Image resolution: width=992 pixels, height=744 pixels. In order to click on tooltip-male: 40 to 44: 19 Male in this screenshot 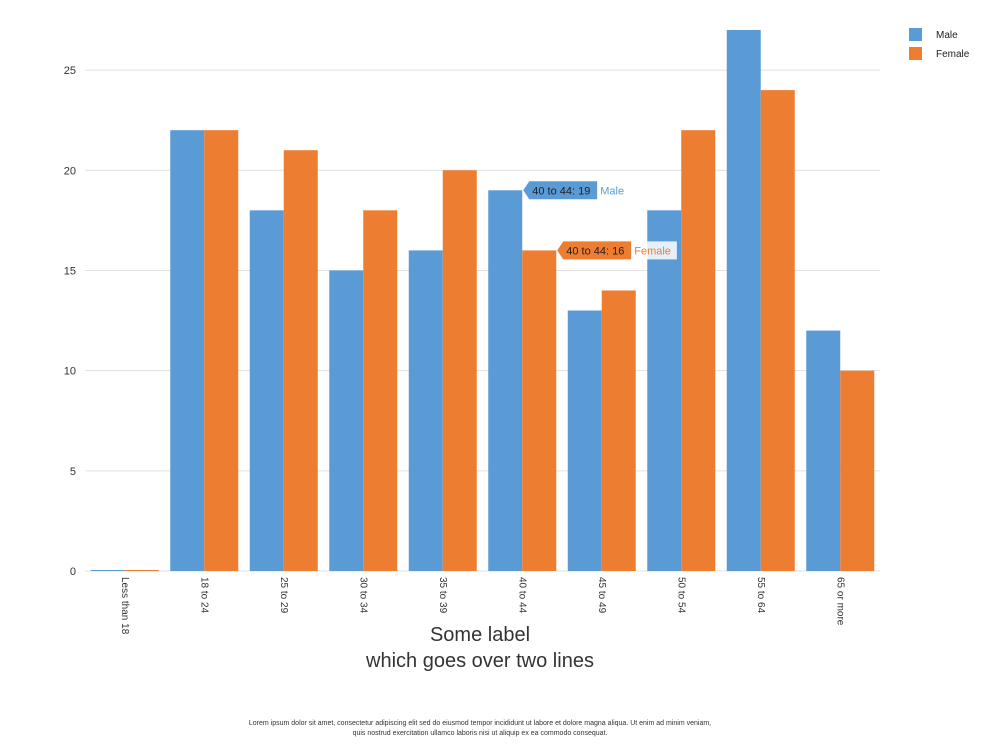, I will do `click(576, 190)`.